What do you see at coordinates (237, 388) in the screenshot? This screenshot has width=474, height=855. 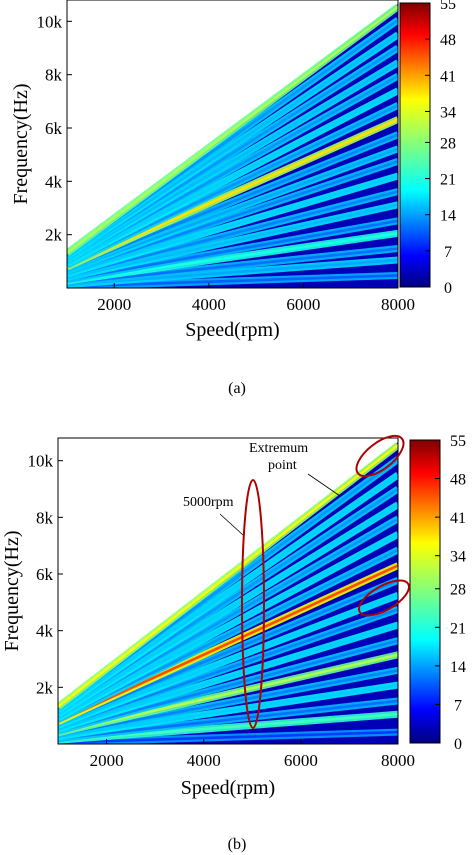 I see `panel-a-caption: (a)` at bounding box center [237, 388].